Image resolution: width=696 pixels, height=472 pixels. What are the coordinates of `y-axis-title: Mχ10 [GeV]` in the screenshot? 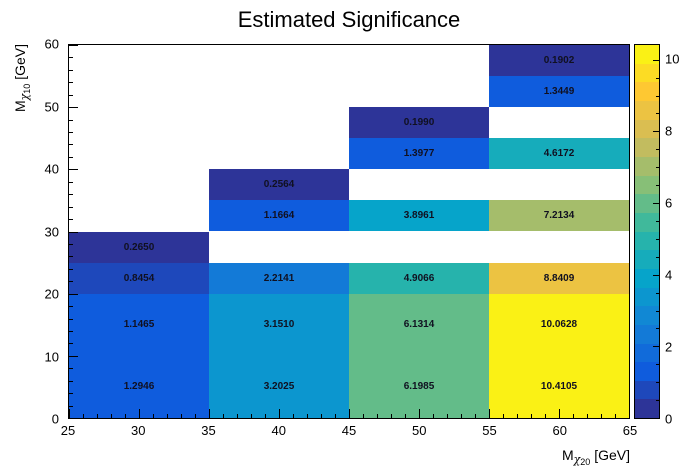 It's located at (22, 78).